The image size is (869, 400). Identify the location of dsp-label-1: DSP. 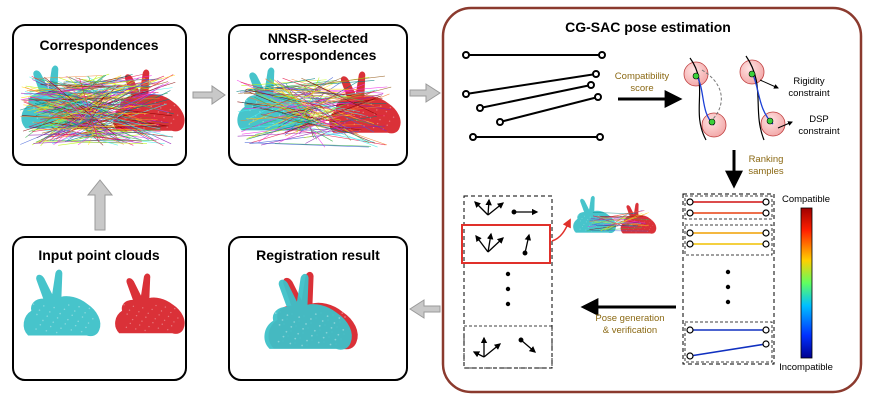
(819, 119).